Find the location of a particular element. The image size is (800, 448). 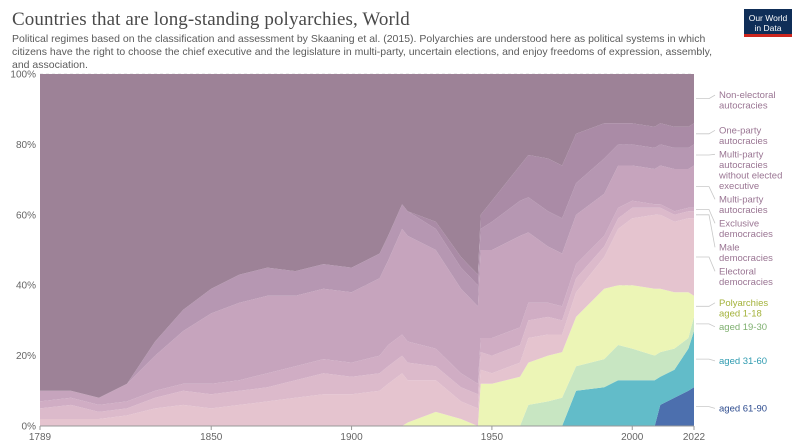

legend-exclusive-democracies: Exclusive democracies is located at coordinates (746, 229).